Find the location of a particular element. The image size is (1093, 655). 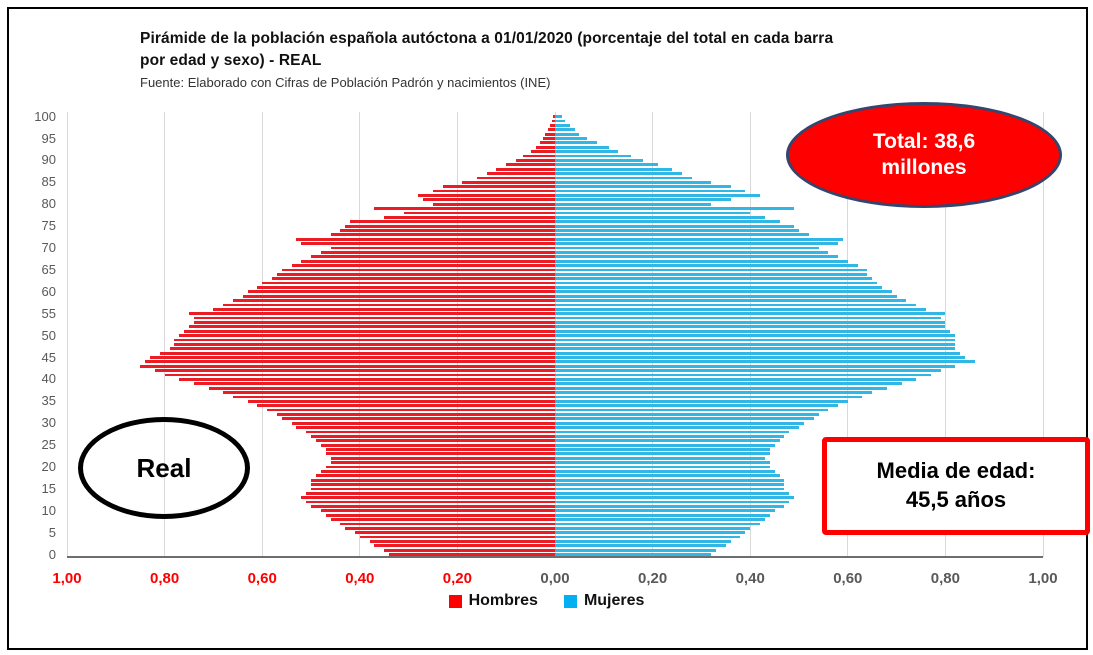

mean-age-line1: Media de edad: is located at coordinates (956, 471).